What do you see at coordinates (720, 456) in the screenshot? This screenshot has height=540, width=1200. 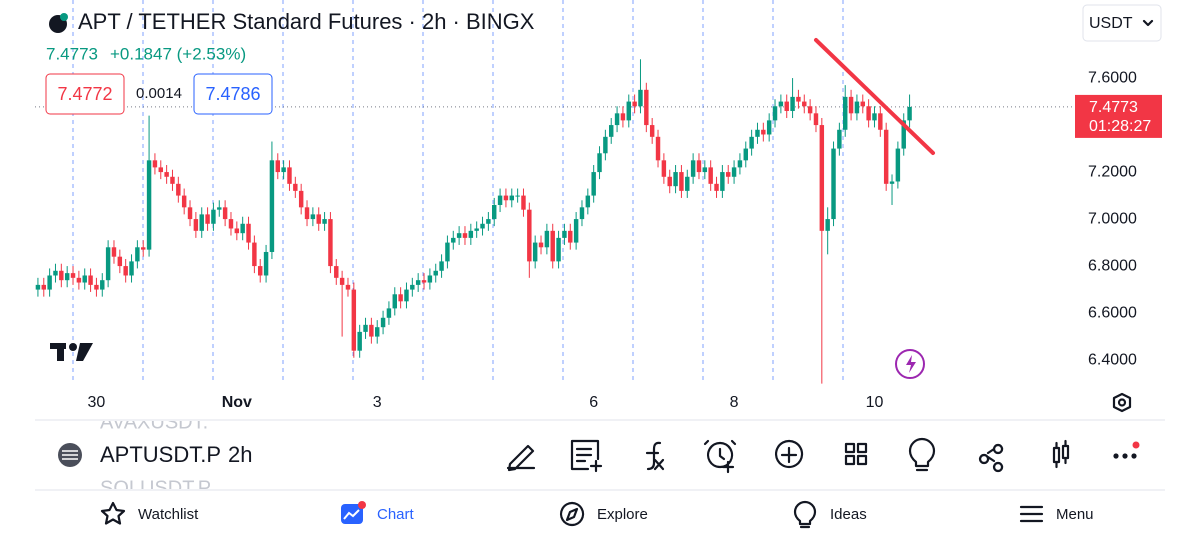 I see `alert-button` at bounding box center [720, 456].